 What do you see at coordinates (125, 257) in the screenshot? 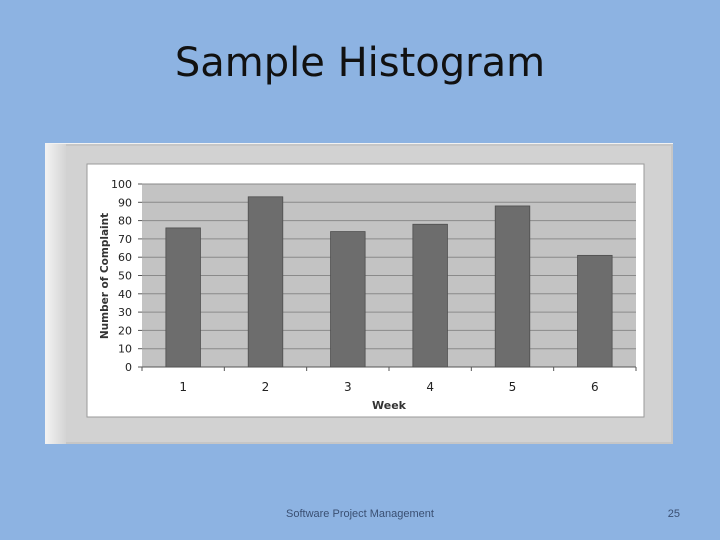
I see `y-tick-label: 60` at bounding box center [125, 257].